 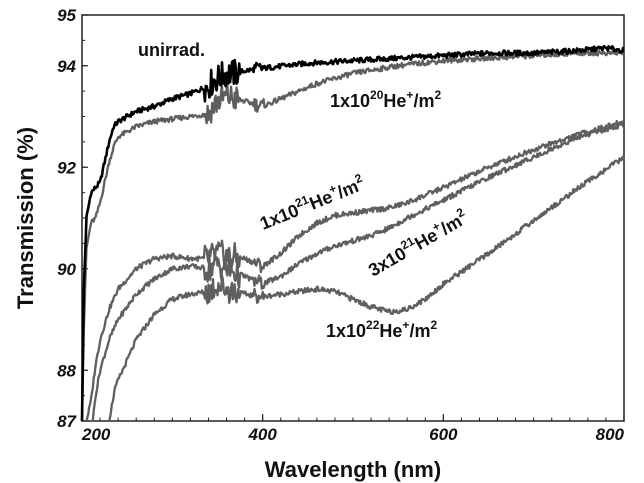 What do you see at coordinates (96, 434) in the screenshot?
I see `x-tick-label: 200` at bounding box center [96, 434].